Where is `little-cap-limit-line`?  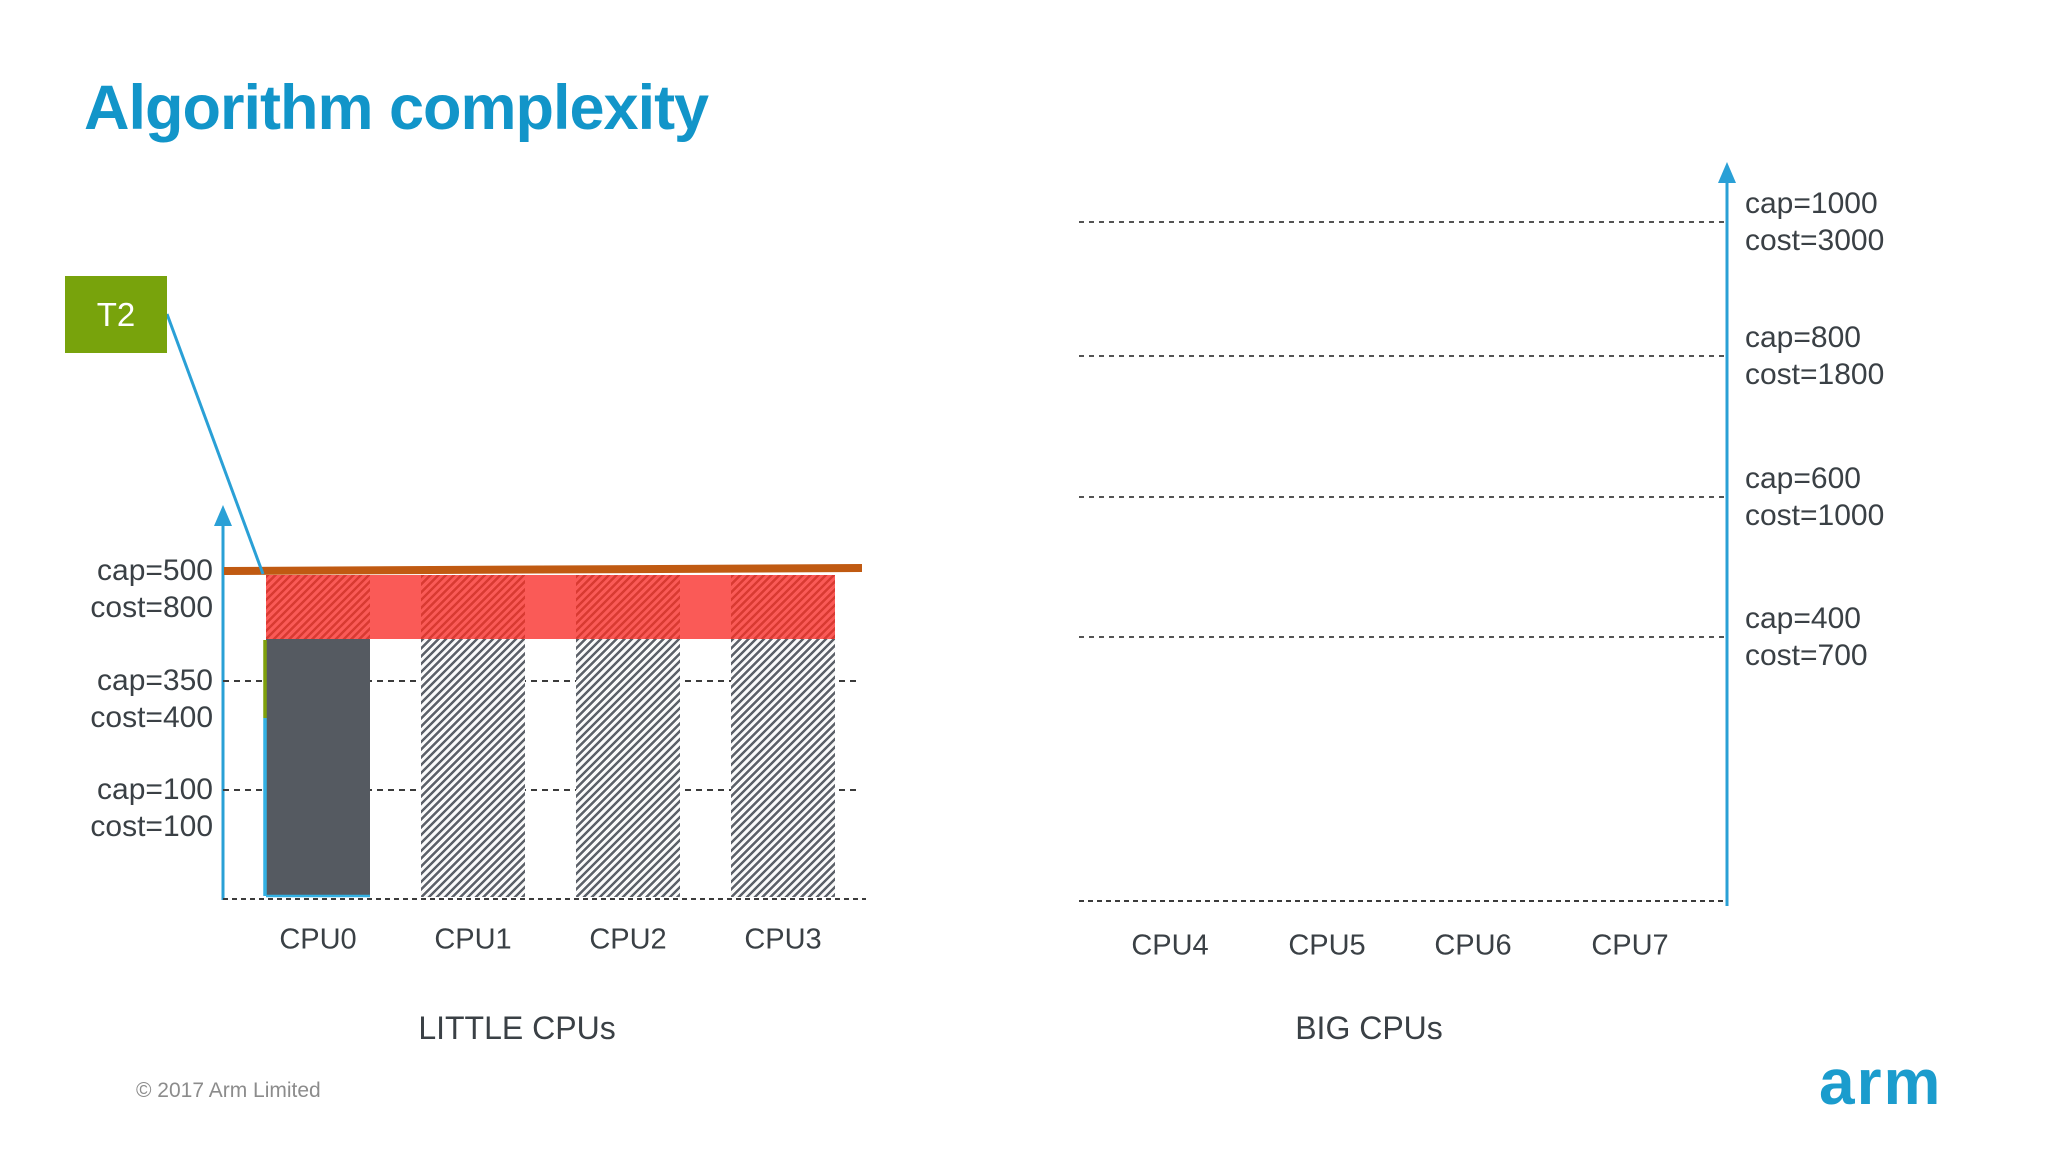
little-cap-limit-line is located at coordinates (543, 569).